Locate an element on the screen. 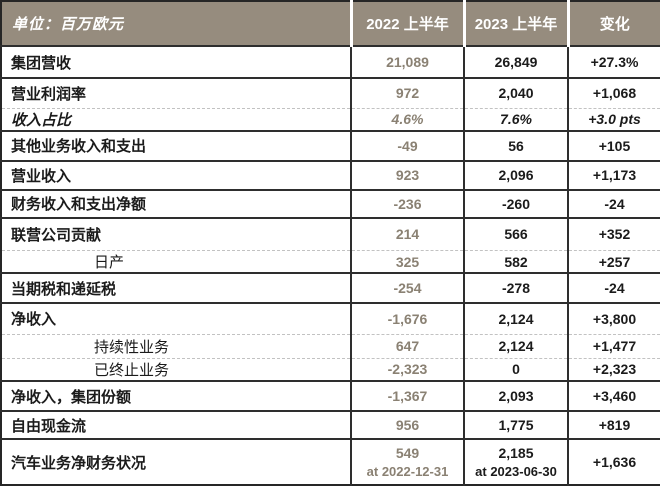 The width and height of the screenshot is (660, 486). table-row-free-cash-flow: 自由现金流 956 1,775 +819 is located at coordinates (330, 424).